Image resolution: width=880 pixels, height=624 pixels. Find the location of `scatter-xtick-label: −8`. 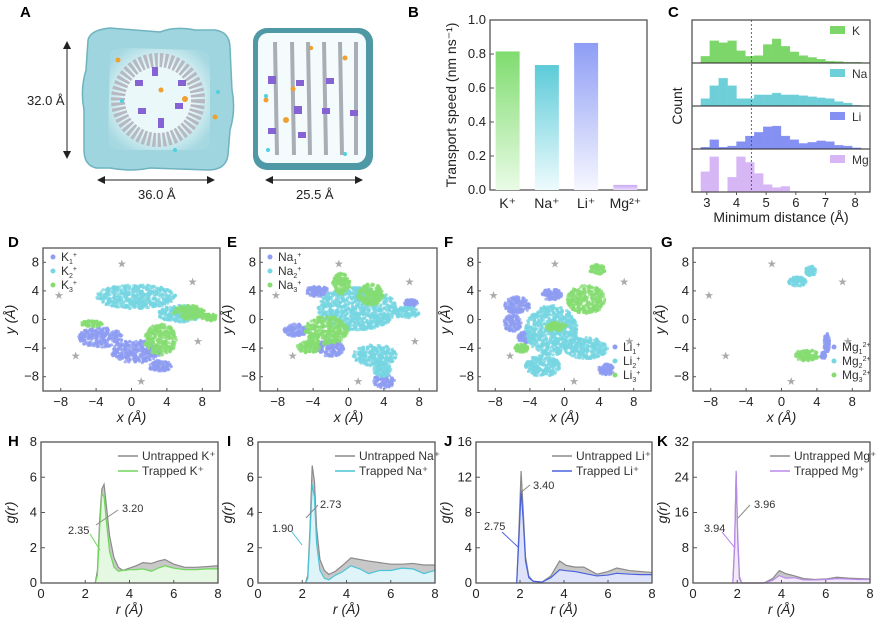

scatter-xtick-label: −8 is located at coordinates (60, 401).